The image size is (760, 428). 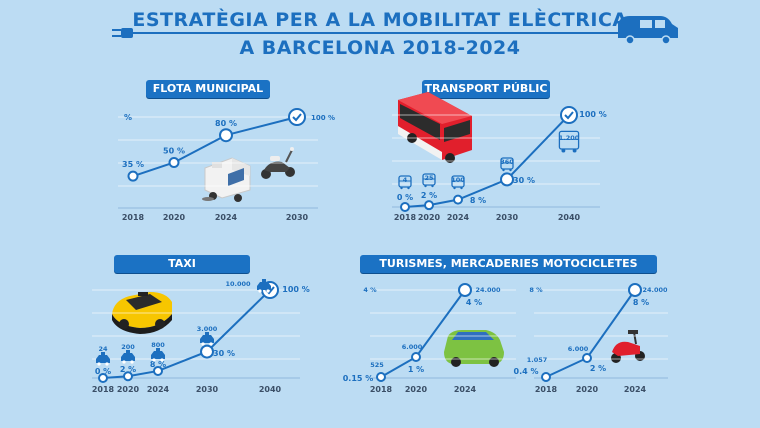 What do you see at coordinates (128, 369) in the screenshot?
I see `value-label-taxi: 2 %` at bounding box center [128, 369].